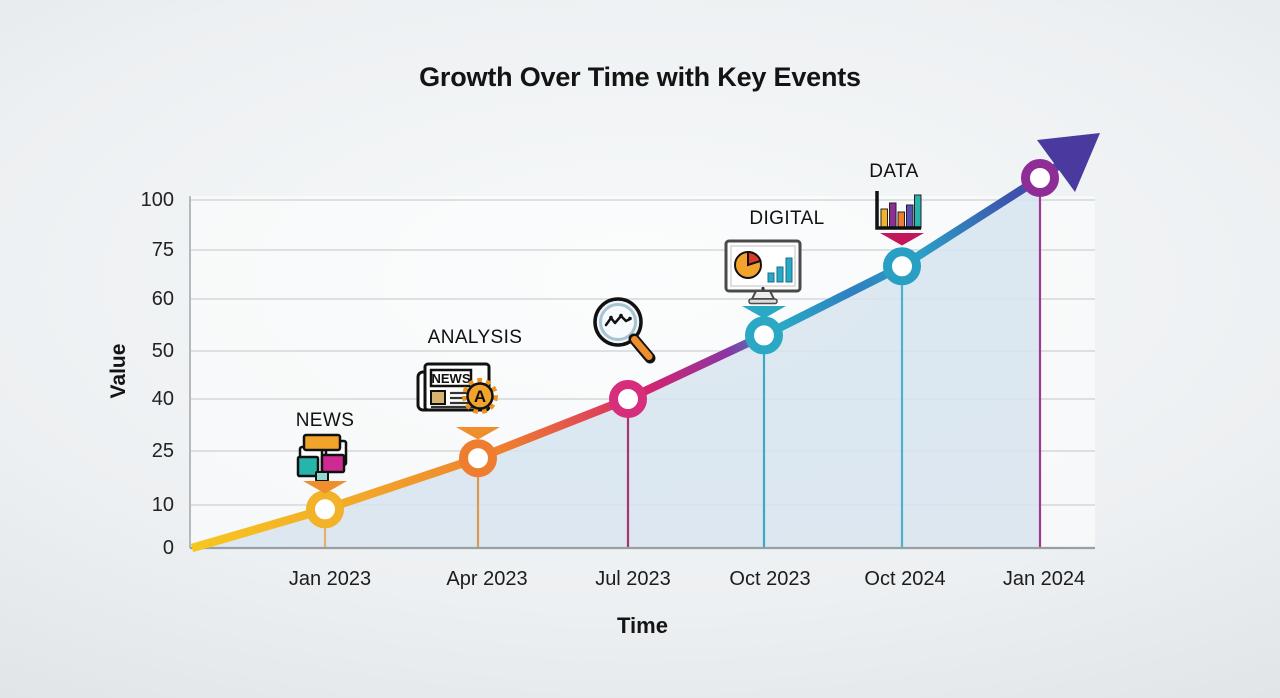 The height and width of the screenshot is (698, 1280). I want to click on monitor-analytics-icon, so click(763, 272).